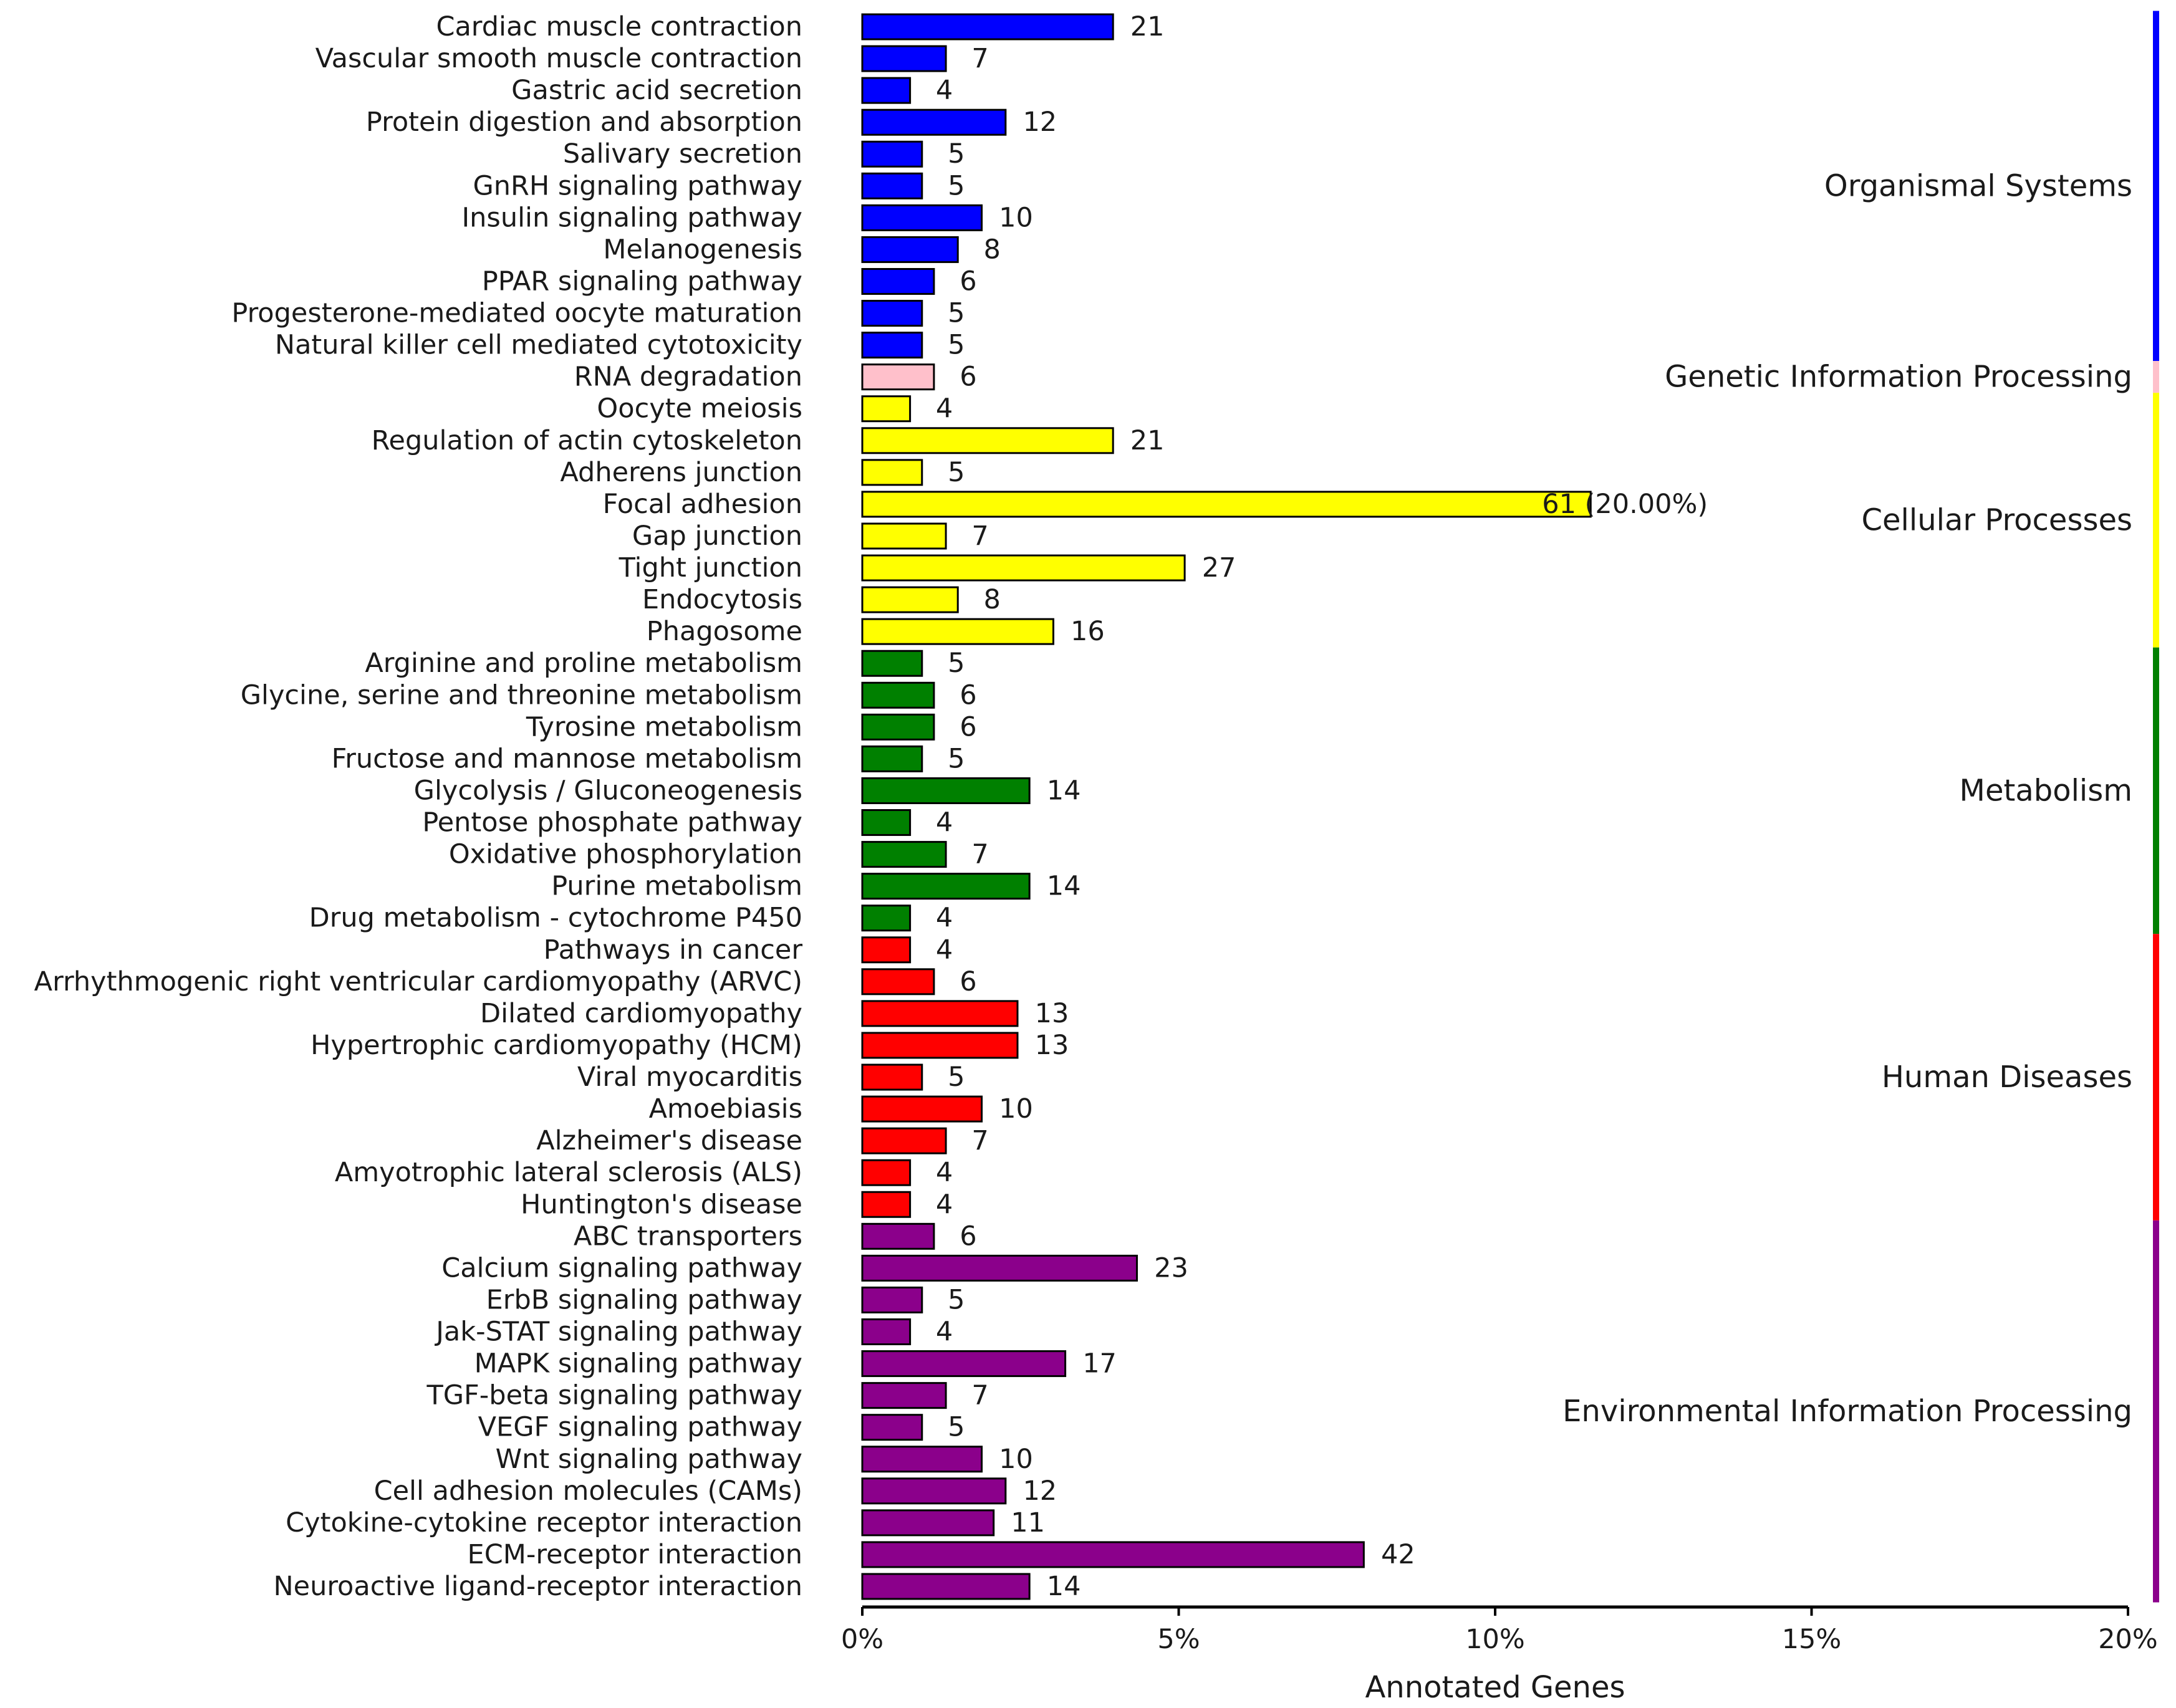 The image size is (2176, 1708). I want to click on category-label: Glycolysis / Gluconeogenesis, so click(608, 790).